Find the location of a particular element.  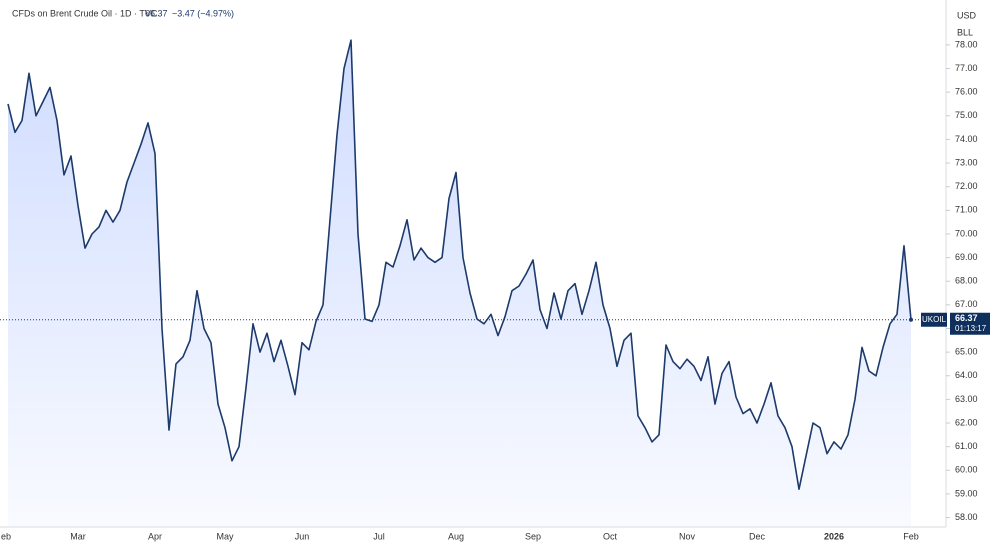

price-change: −3.47 (−4.97%) is located at coordinates (203, 13).